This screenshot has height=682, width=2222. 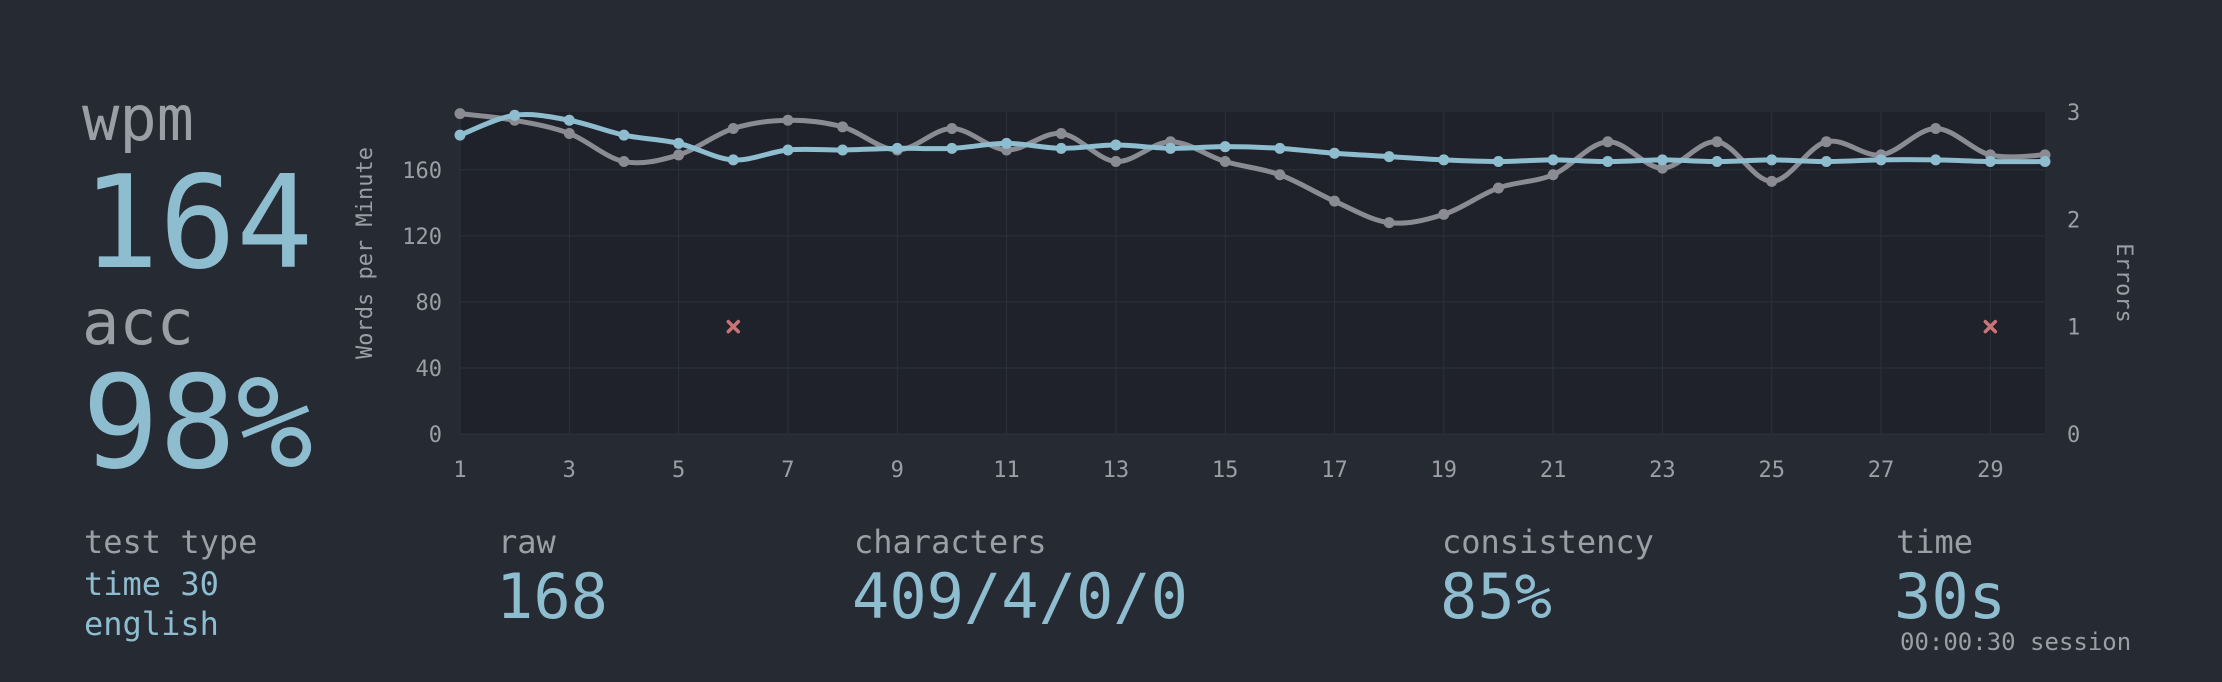 What do you see at coordinates (171, 542) in the screenshot?
I see `test-type-label: test type` at bounding box center [171, 542].